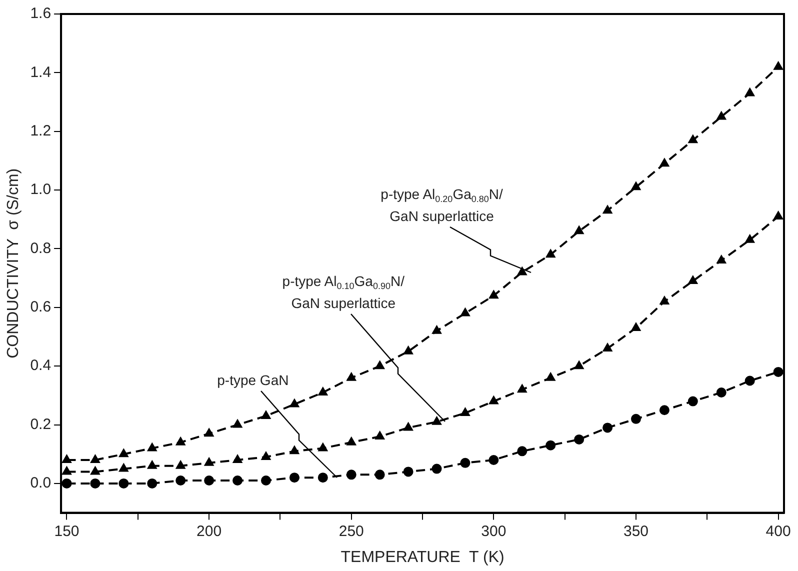  I want to click on annotation: p-type Al$_{0.20}$Ga$_{0.80}$N/ GaN superlattice, so click(441, 205).